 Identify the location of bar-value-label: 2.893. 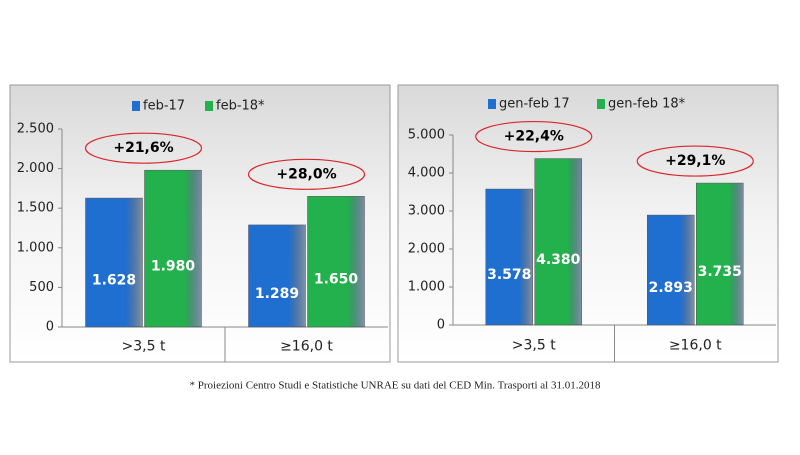
(671, 288).